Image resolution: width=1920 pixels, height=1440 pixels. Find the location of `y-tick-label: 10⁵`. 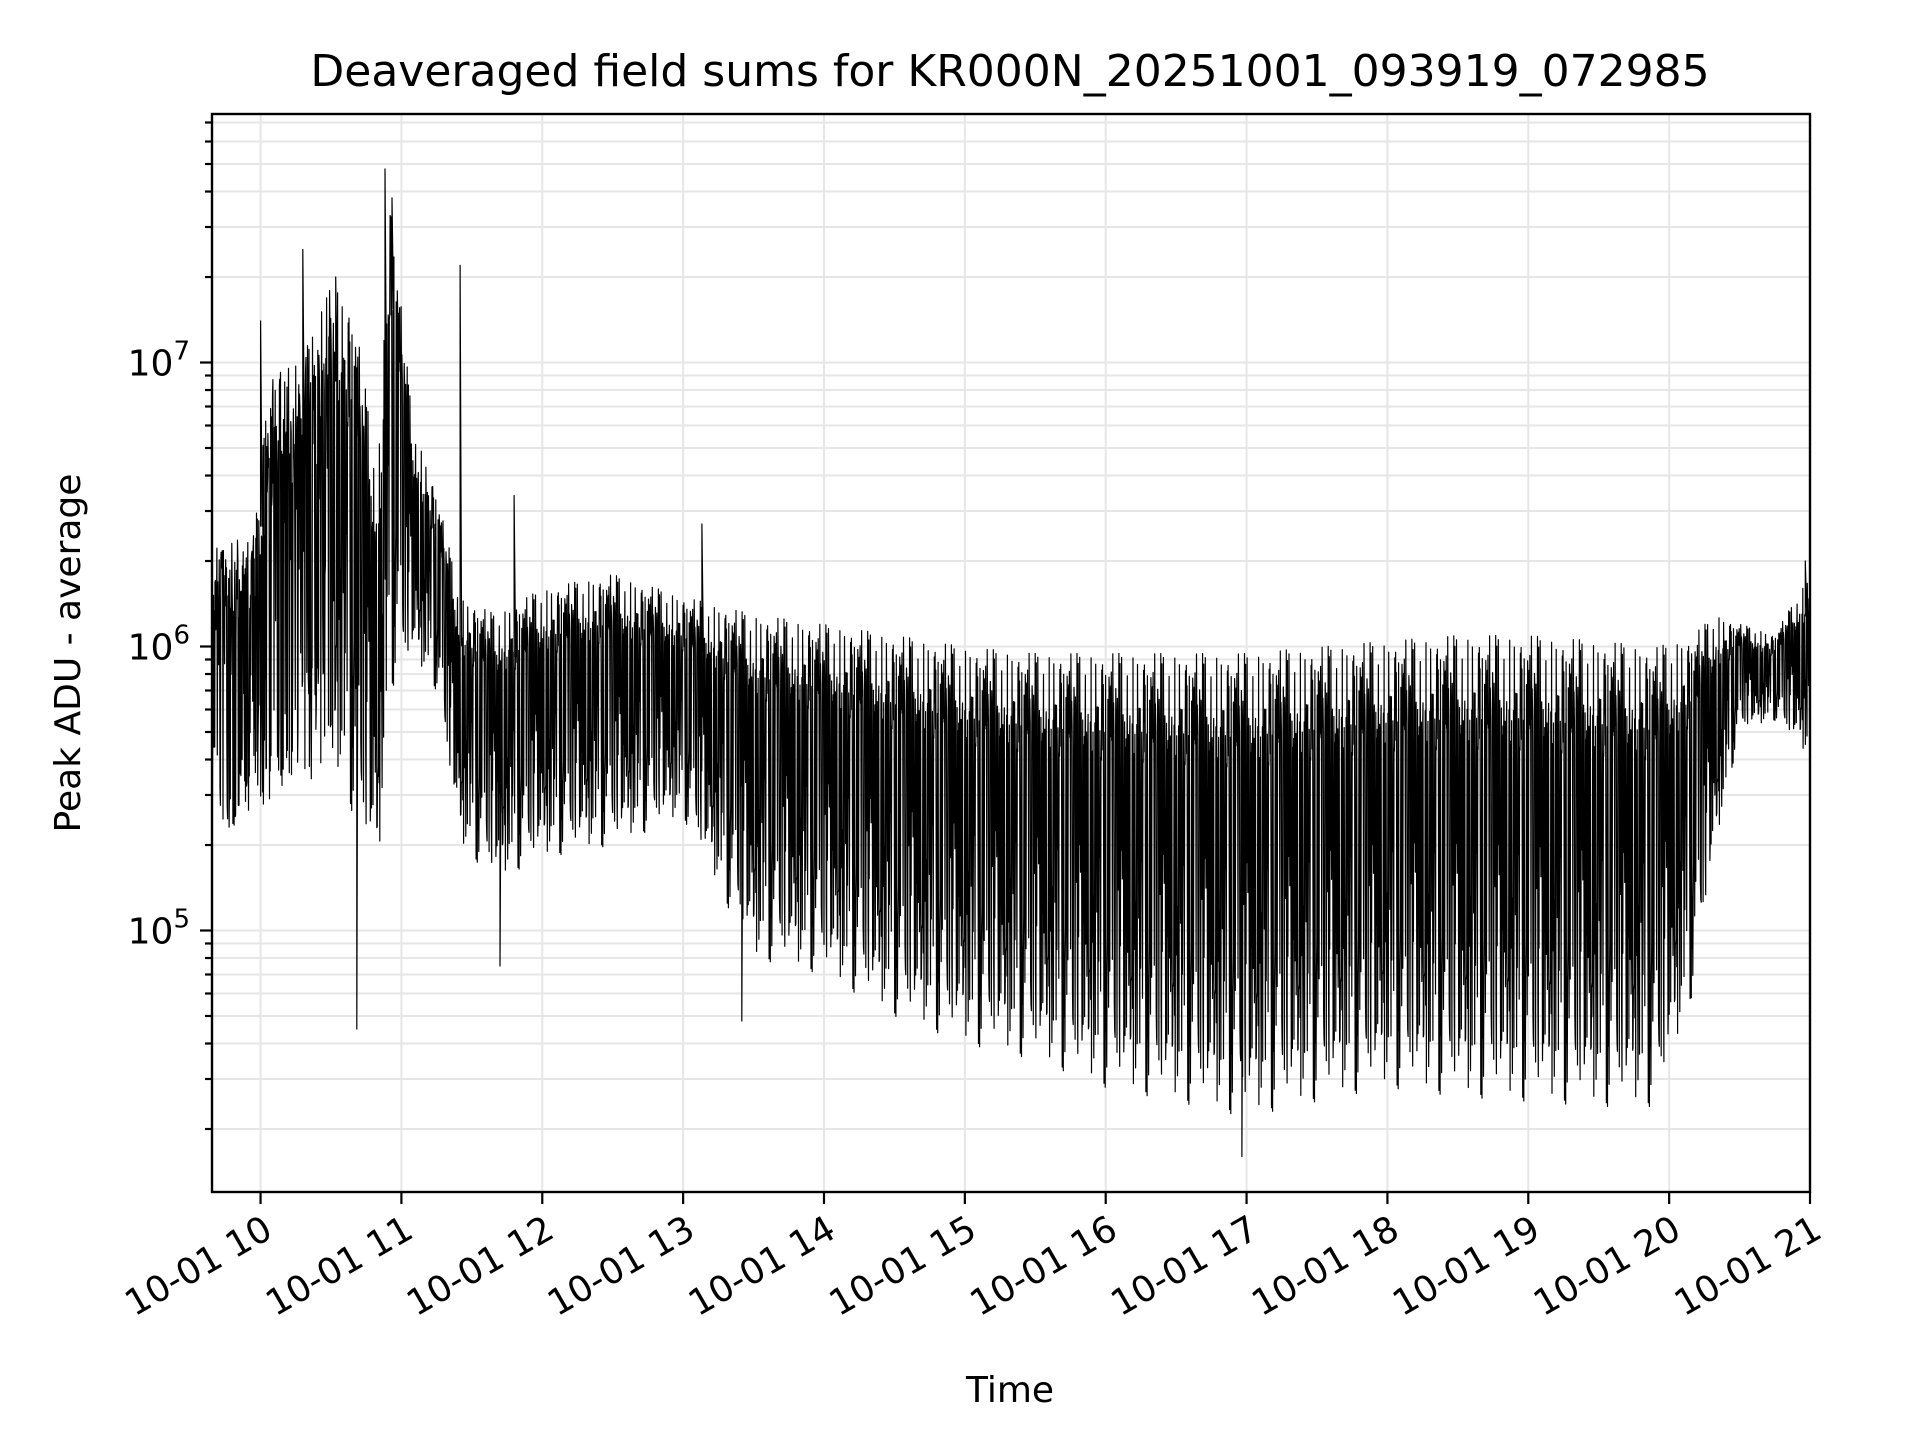

y-tick-label: 10⁵ is located at coordinates (159, 928).